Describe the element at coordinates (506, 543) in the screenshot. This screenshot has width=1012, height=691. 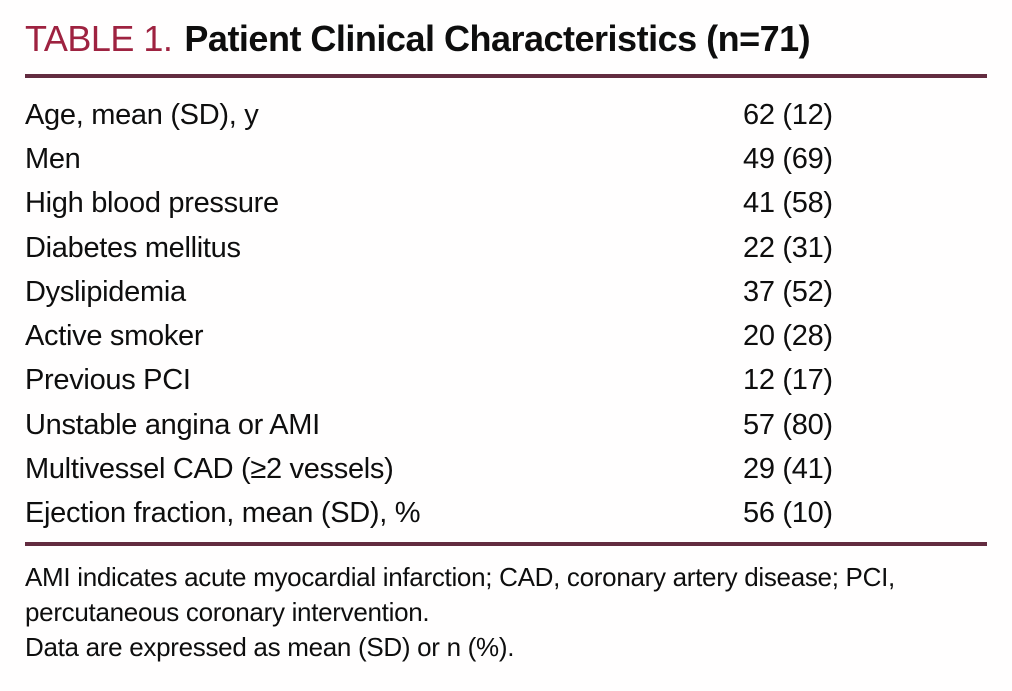
I see `bottom-rule` at that location.